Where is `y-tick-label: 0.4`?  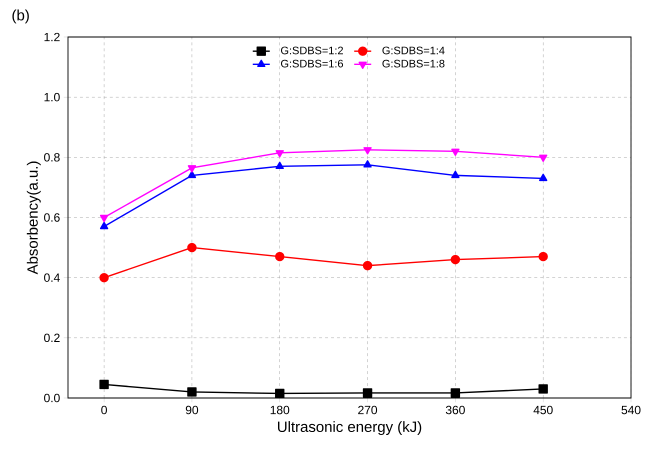
y-tick-label: 0.4 is located at coordinates (52, 277).